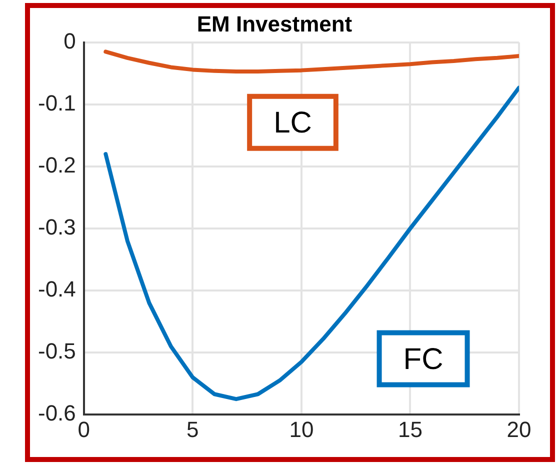 The image size is (559, 465). Describe the element at coordinates (57, 351) in the screenshot. I see `y-tick-label: -0.5` at that location.